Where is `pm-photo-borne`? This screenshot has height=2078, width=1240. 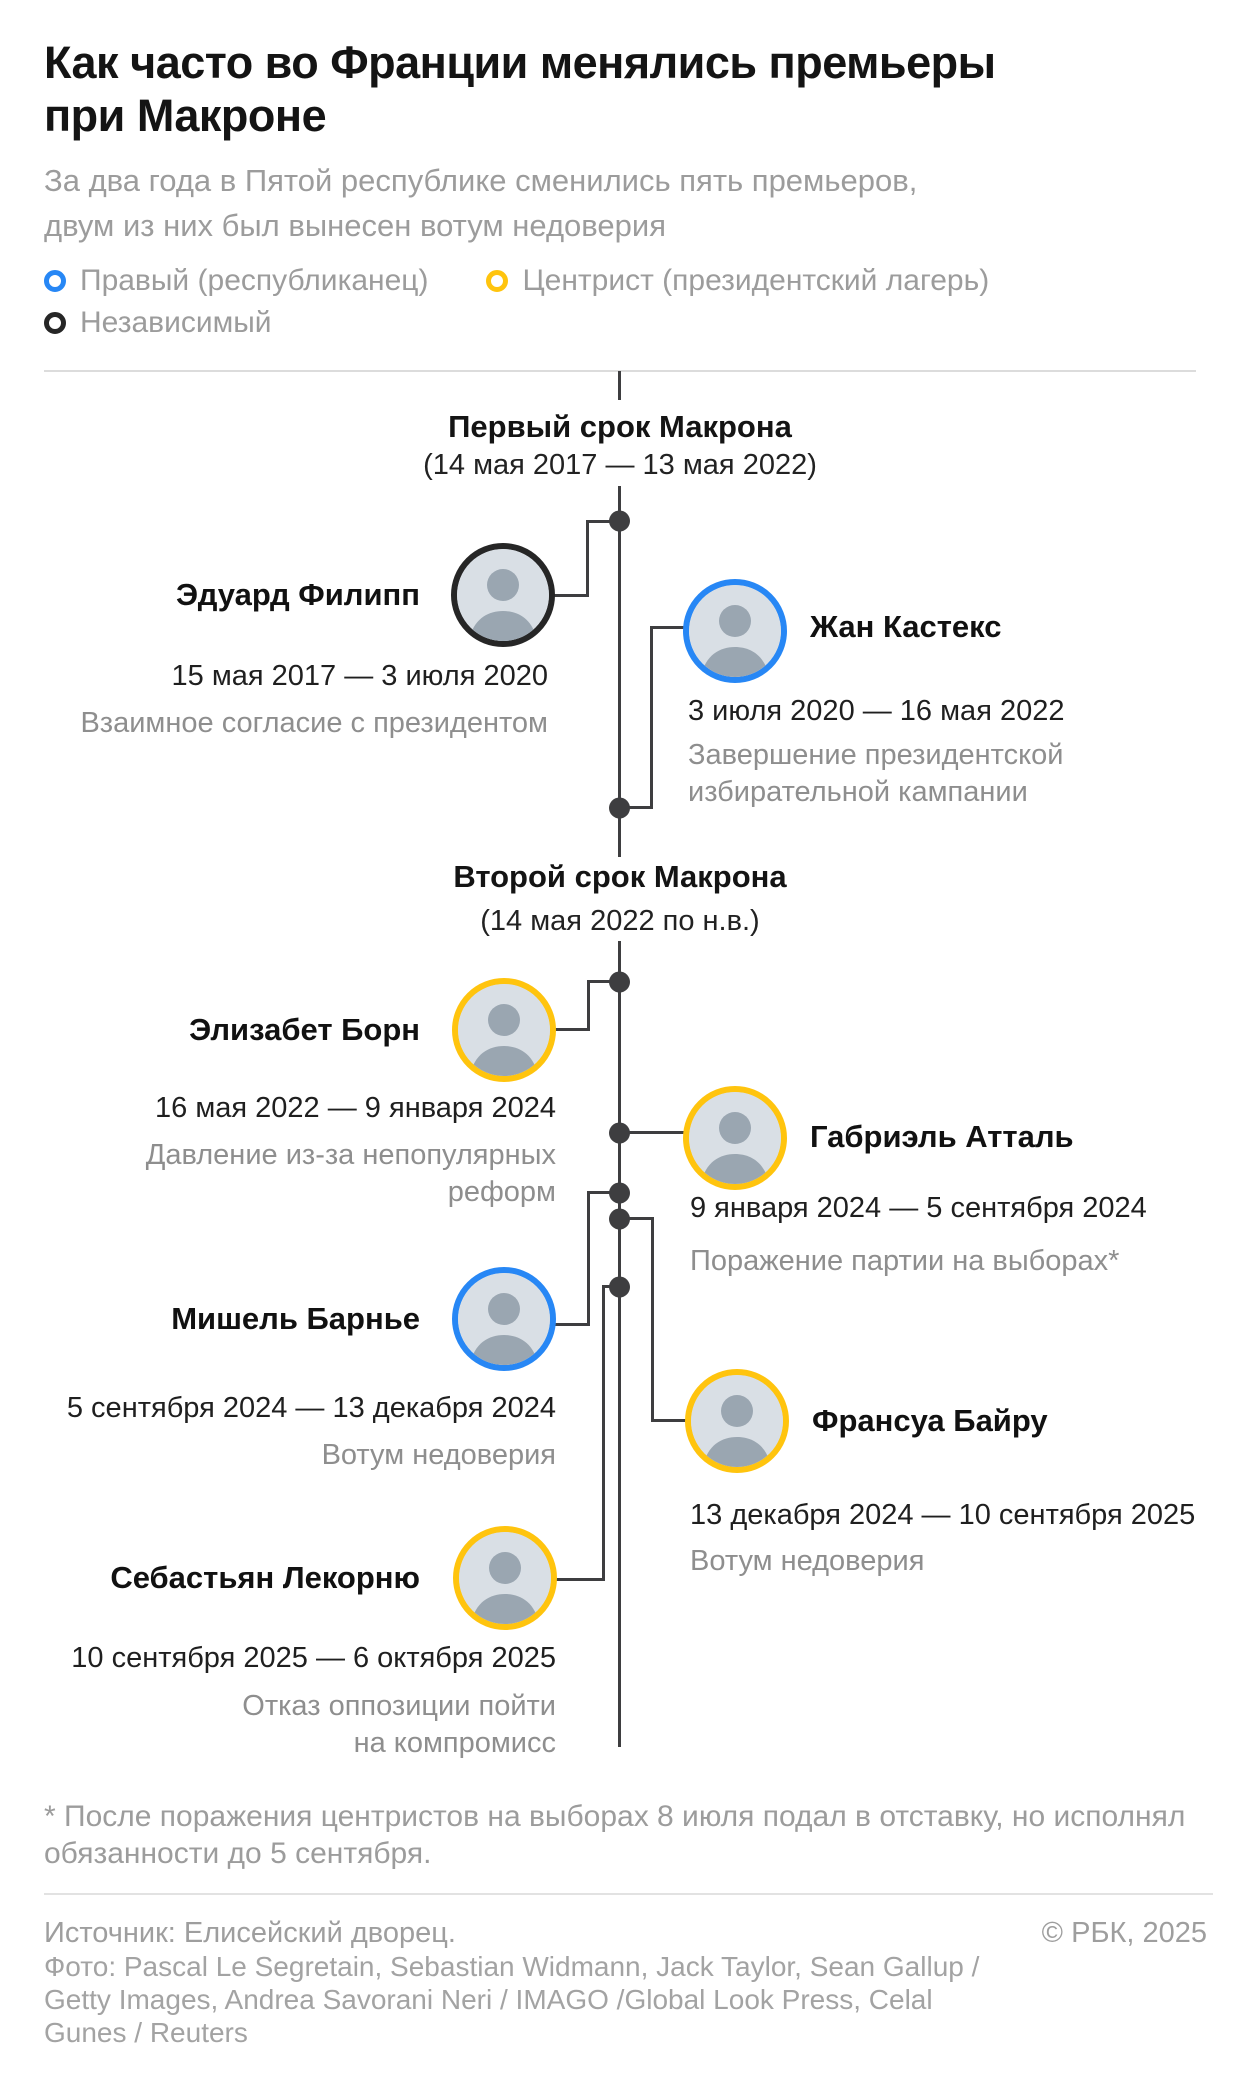
pm-photo-borne is located at coordinates (504, 1030).